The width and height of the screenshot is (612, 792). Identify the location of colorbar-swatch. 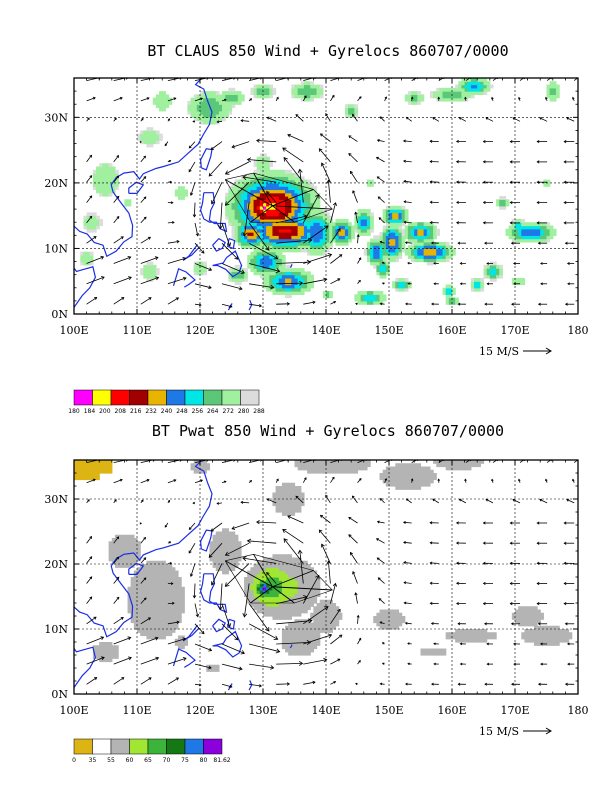
(250, 397).